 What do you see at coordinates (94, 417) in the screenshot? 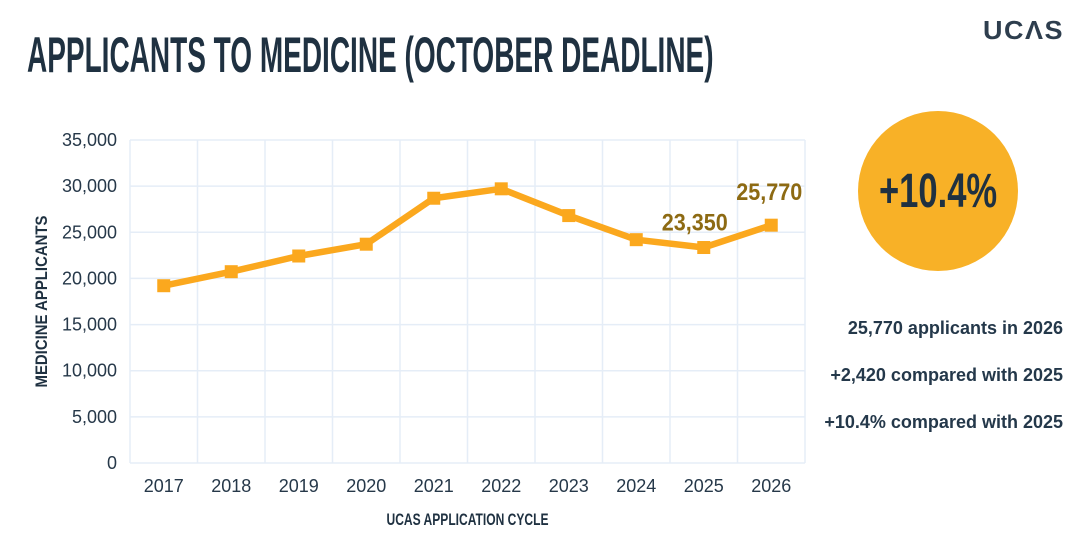
I see `y-axis-tick-label: 5,000` at bounding box center [94, 417].